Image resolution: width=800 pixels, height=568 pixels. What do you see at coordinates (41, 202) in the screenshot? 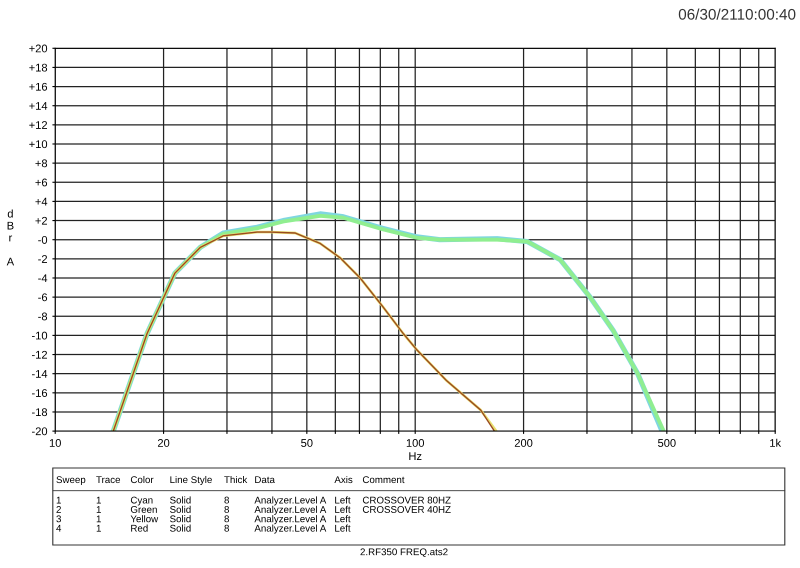
I see `y-tick-label: +4` at bounding box center [41, 202].